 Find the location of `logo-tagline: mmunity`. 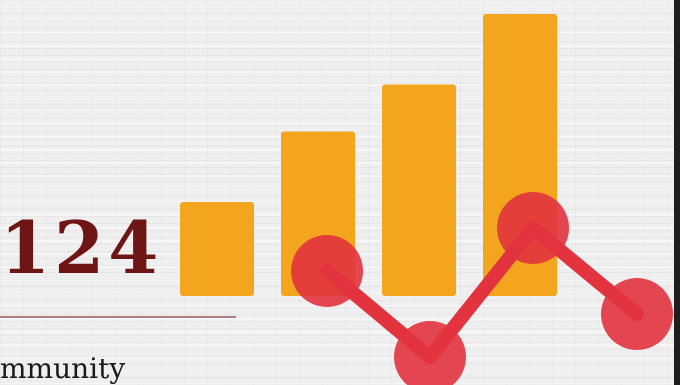

logo-tagline: mmunity is located at coordinates (63, 368).